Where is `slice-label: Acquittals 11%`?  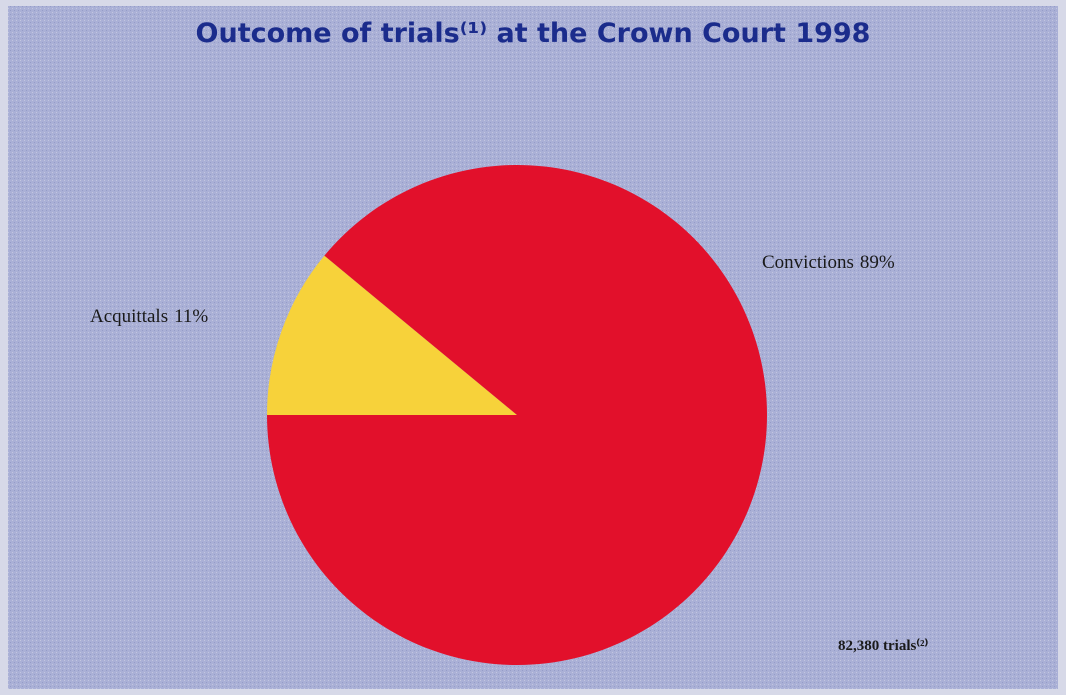 slice-label: Acquittals 11% is located at coordinates (149, 316).